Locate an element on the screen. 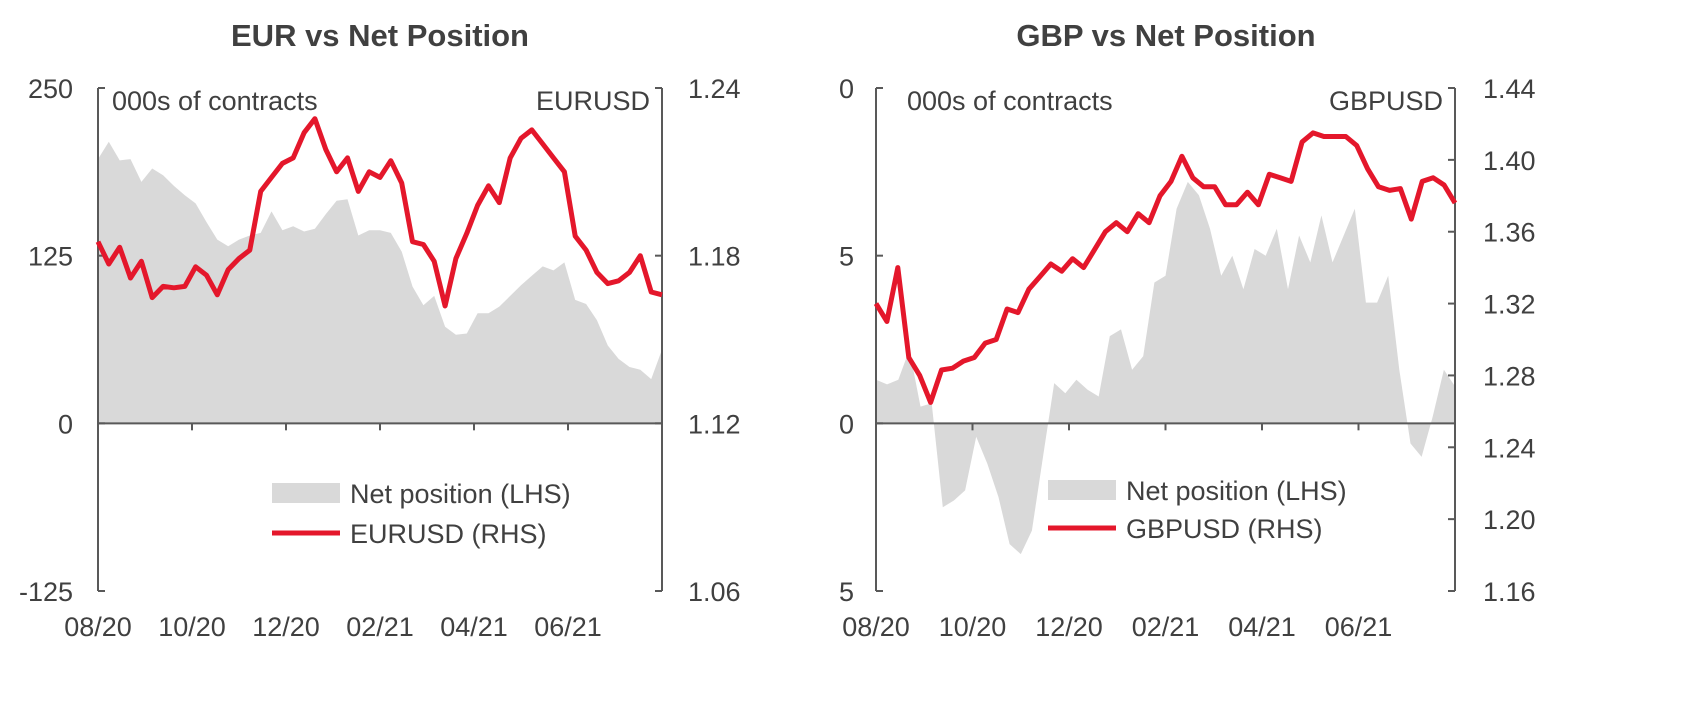  chart-title: EUR vs Net Position is located at coordinates (380, 35).